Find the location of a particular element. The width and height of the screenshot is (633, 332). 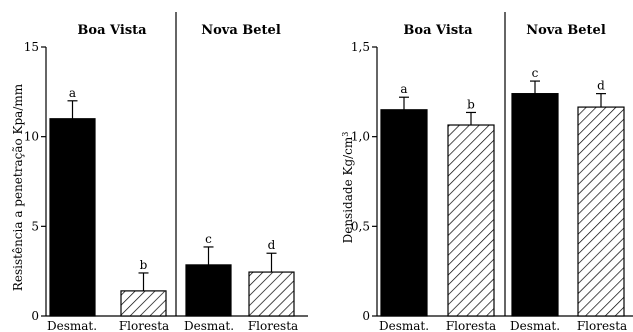

y-tick-label: 5 is located at coordinates (35, 226).